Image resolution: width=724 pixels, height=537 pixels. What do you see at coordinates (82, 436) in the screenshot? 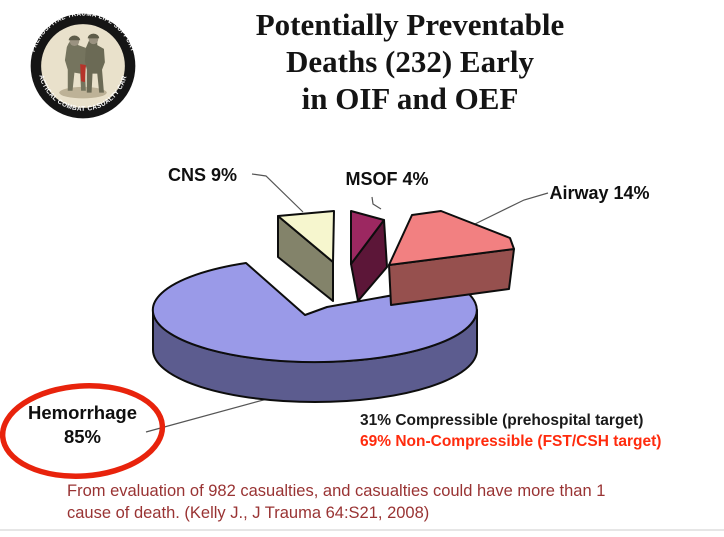
I see `hemorrhage-percent: 85%` at bounding box center [82, 436].